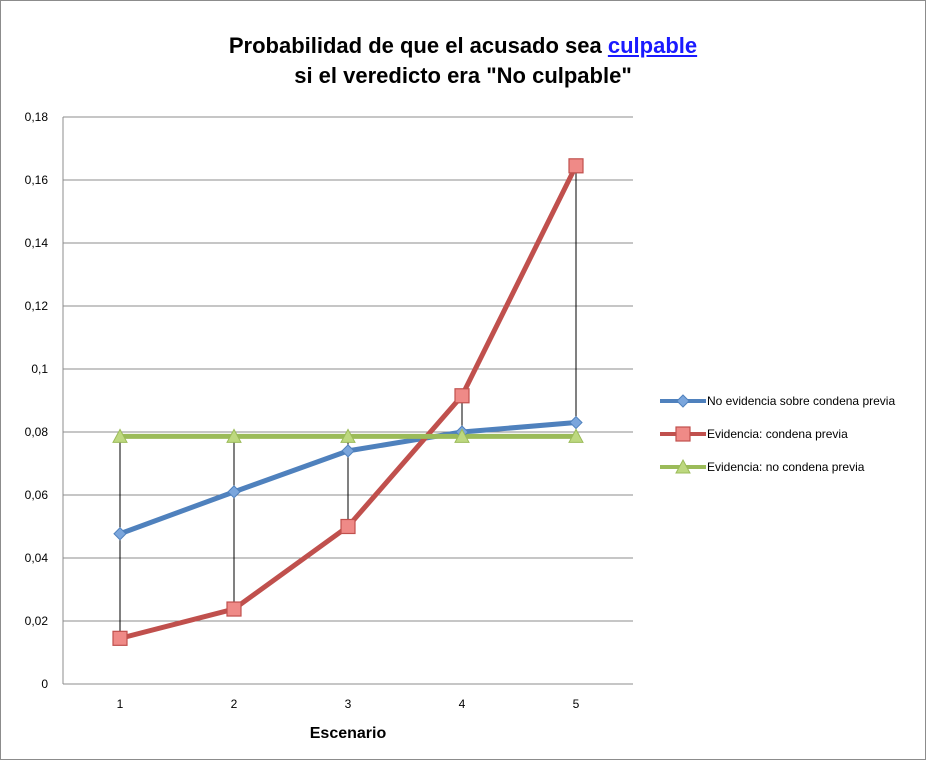 The image size is (926, 760). What do you see at coordinates (37, 621) in the screenshot?
I see `y-tick-label: 0,02` at bounding box center [37, 621].